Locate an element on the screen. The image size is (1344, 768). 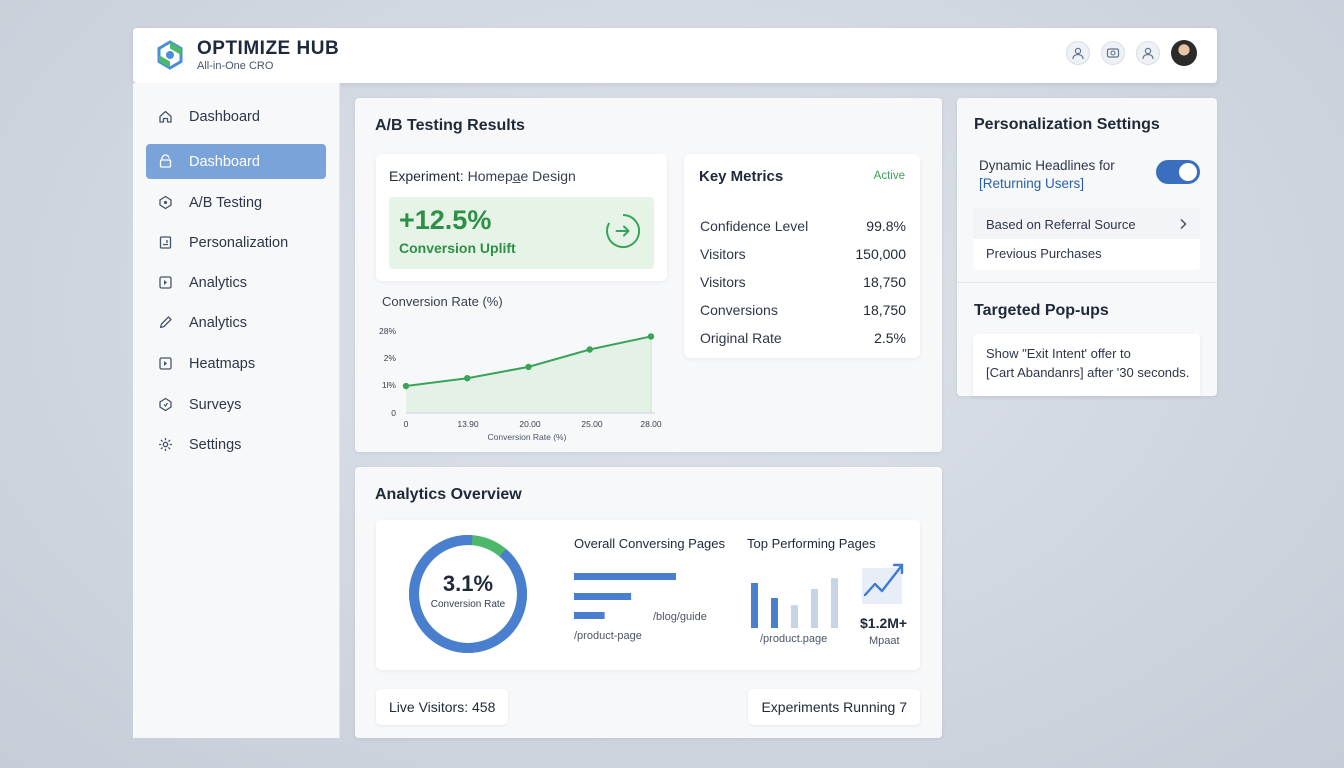
top-pages-bars is located at coordinates (794, 603).